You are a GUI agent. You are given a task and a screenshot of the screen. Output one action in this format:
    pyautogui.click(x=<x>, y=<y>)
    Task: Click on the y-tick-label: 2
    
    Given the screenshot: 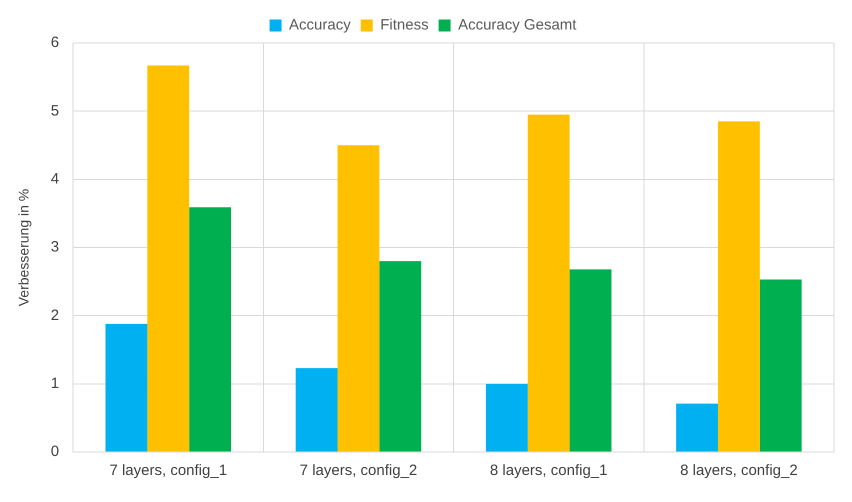 What is the action you would take?
    pyautogui.click(x=55, y=315)
    